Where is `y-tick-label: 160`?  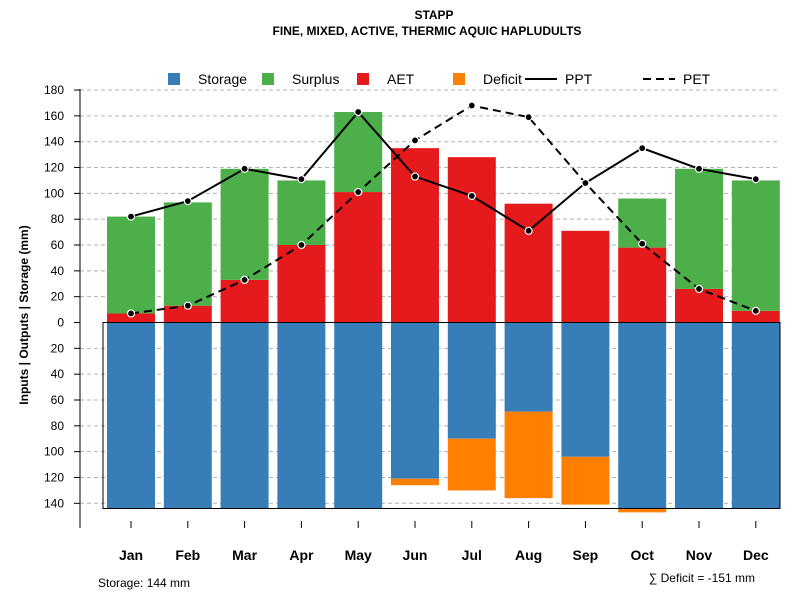 y-tick-label: 160 is located at coordinates (54, 116).